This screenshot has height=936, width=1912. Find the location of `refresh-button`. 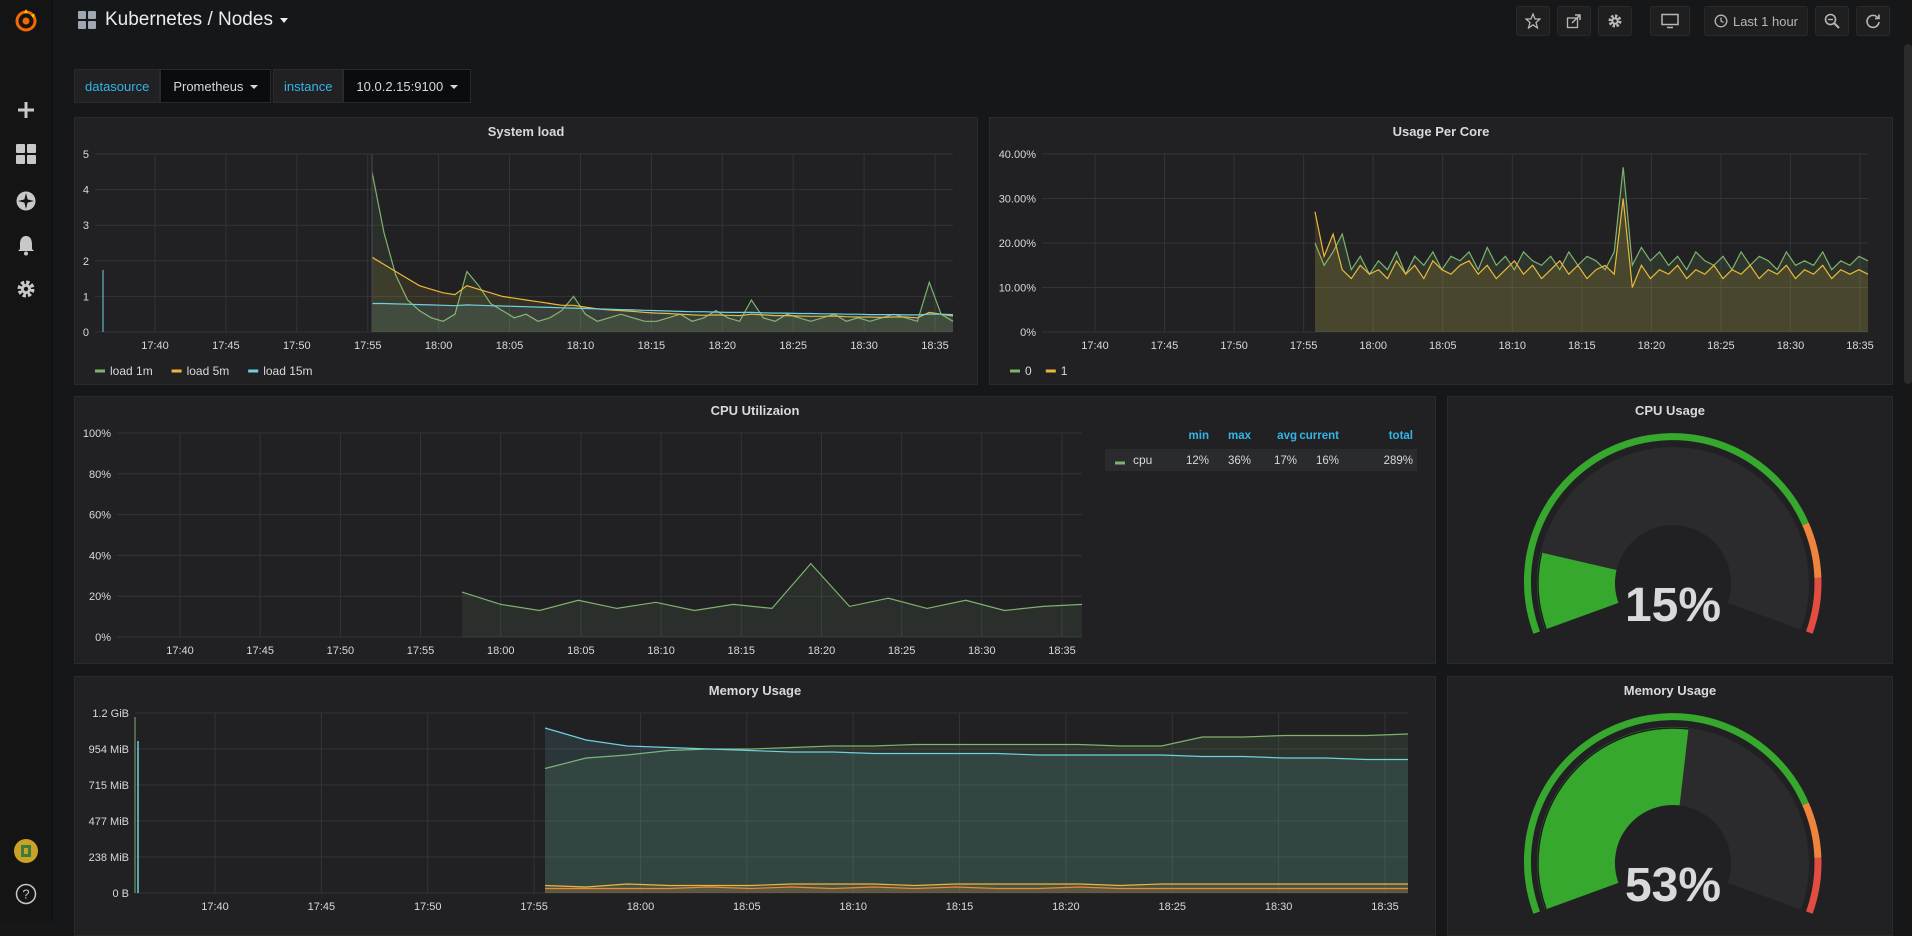

refresh-button is located at coordinates (1873, 21).